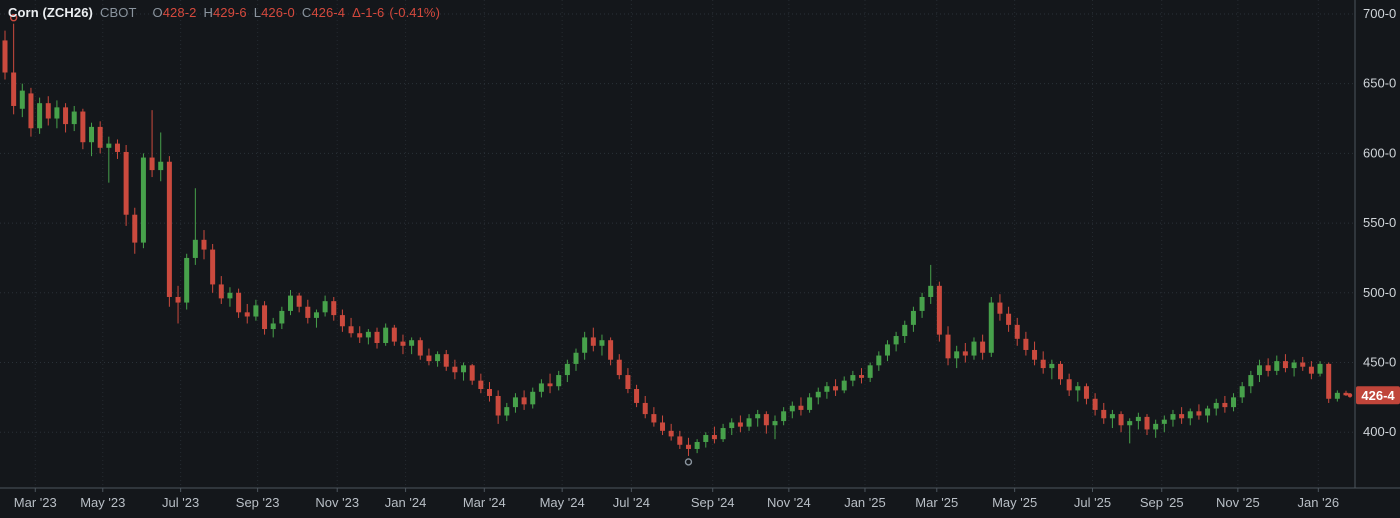 This screenshot has height=518, width=1400. Describe the element at coordinates (50, 12) in the screenshot. I see `symbol-title: Corn (ZCH26)` at that location.